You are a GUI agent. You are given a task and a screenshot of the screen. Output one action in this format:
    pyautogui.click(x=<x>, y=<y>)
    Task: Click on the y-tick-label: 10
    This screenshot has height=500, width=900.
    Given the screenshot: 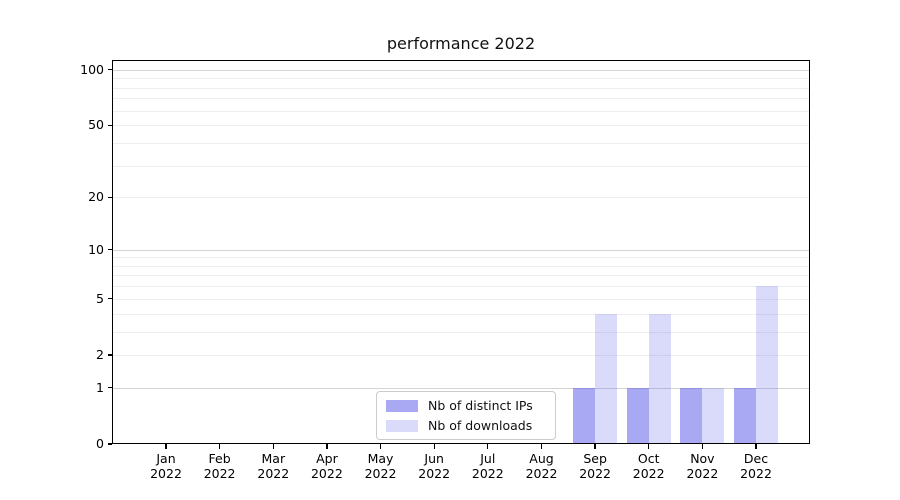 What is the action you would take?
    pyautogui.click(x=96, y=249)
    